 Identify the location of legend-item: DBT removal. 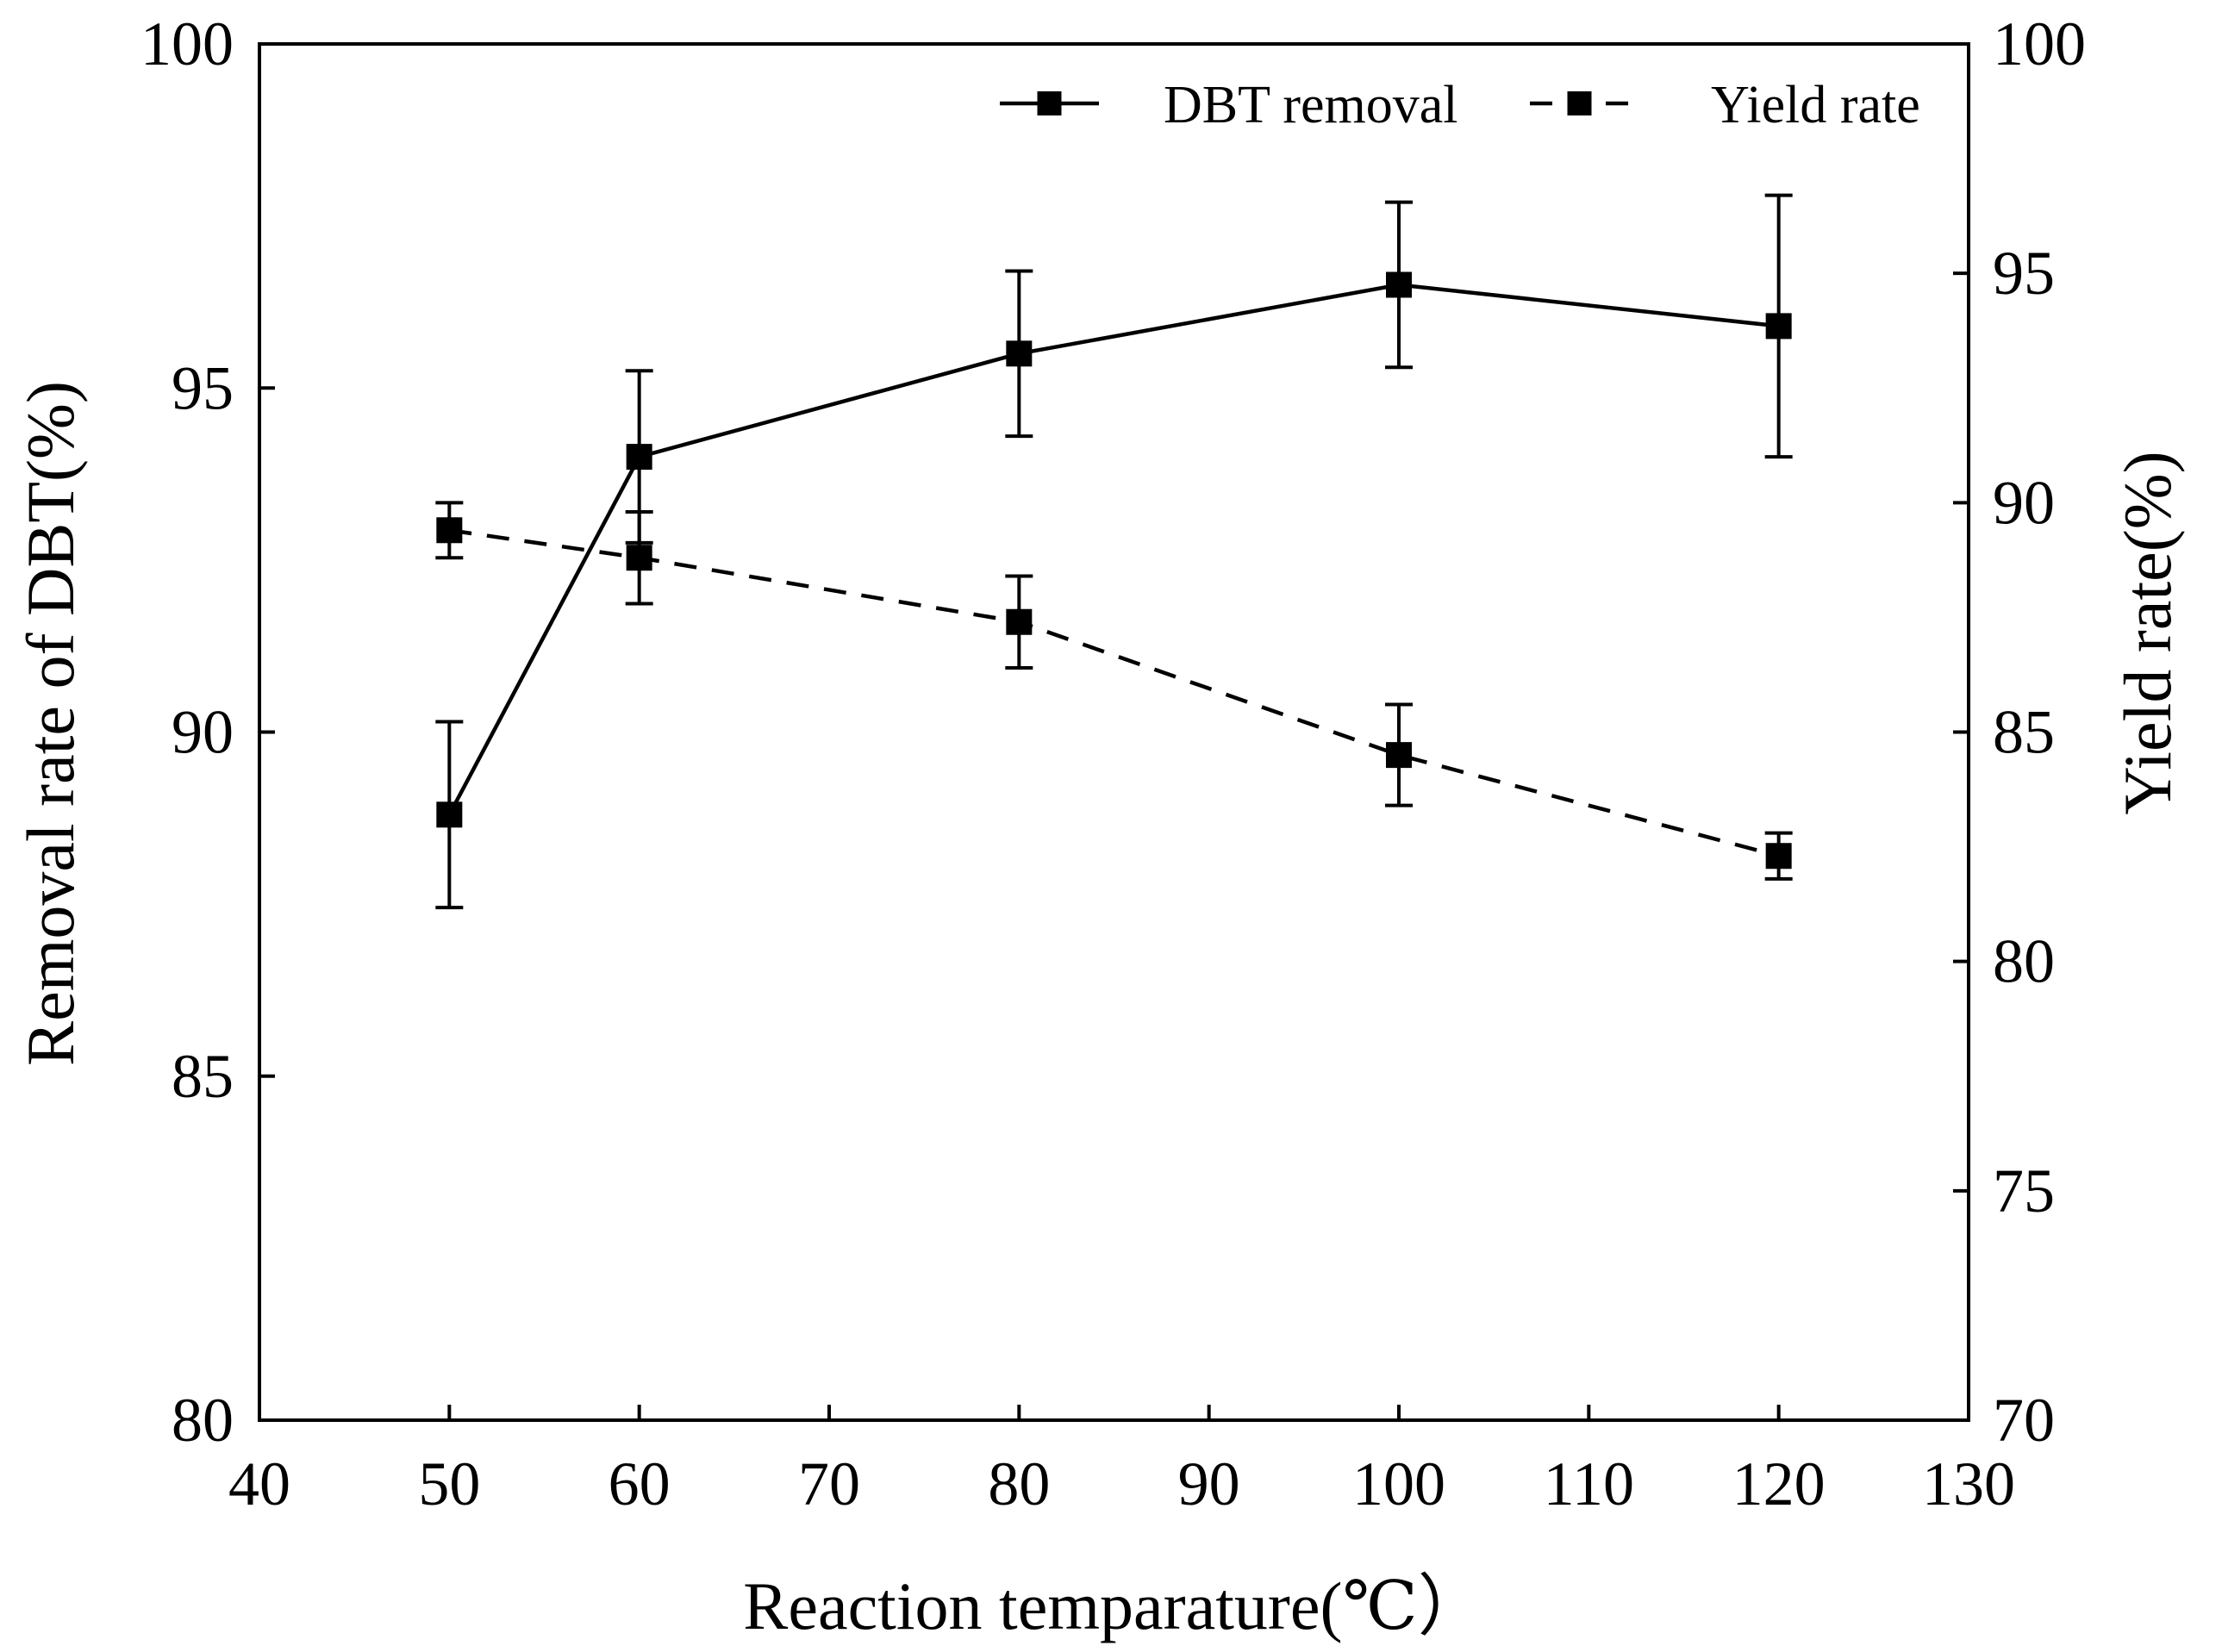
(1229, 105).